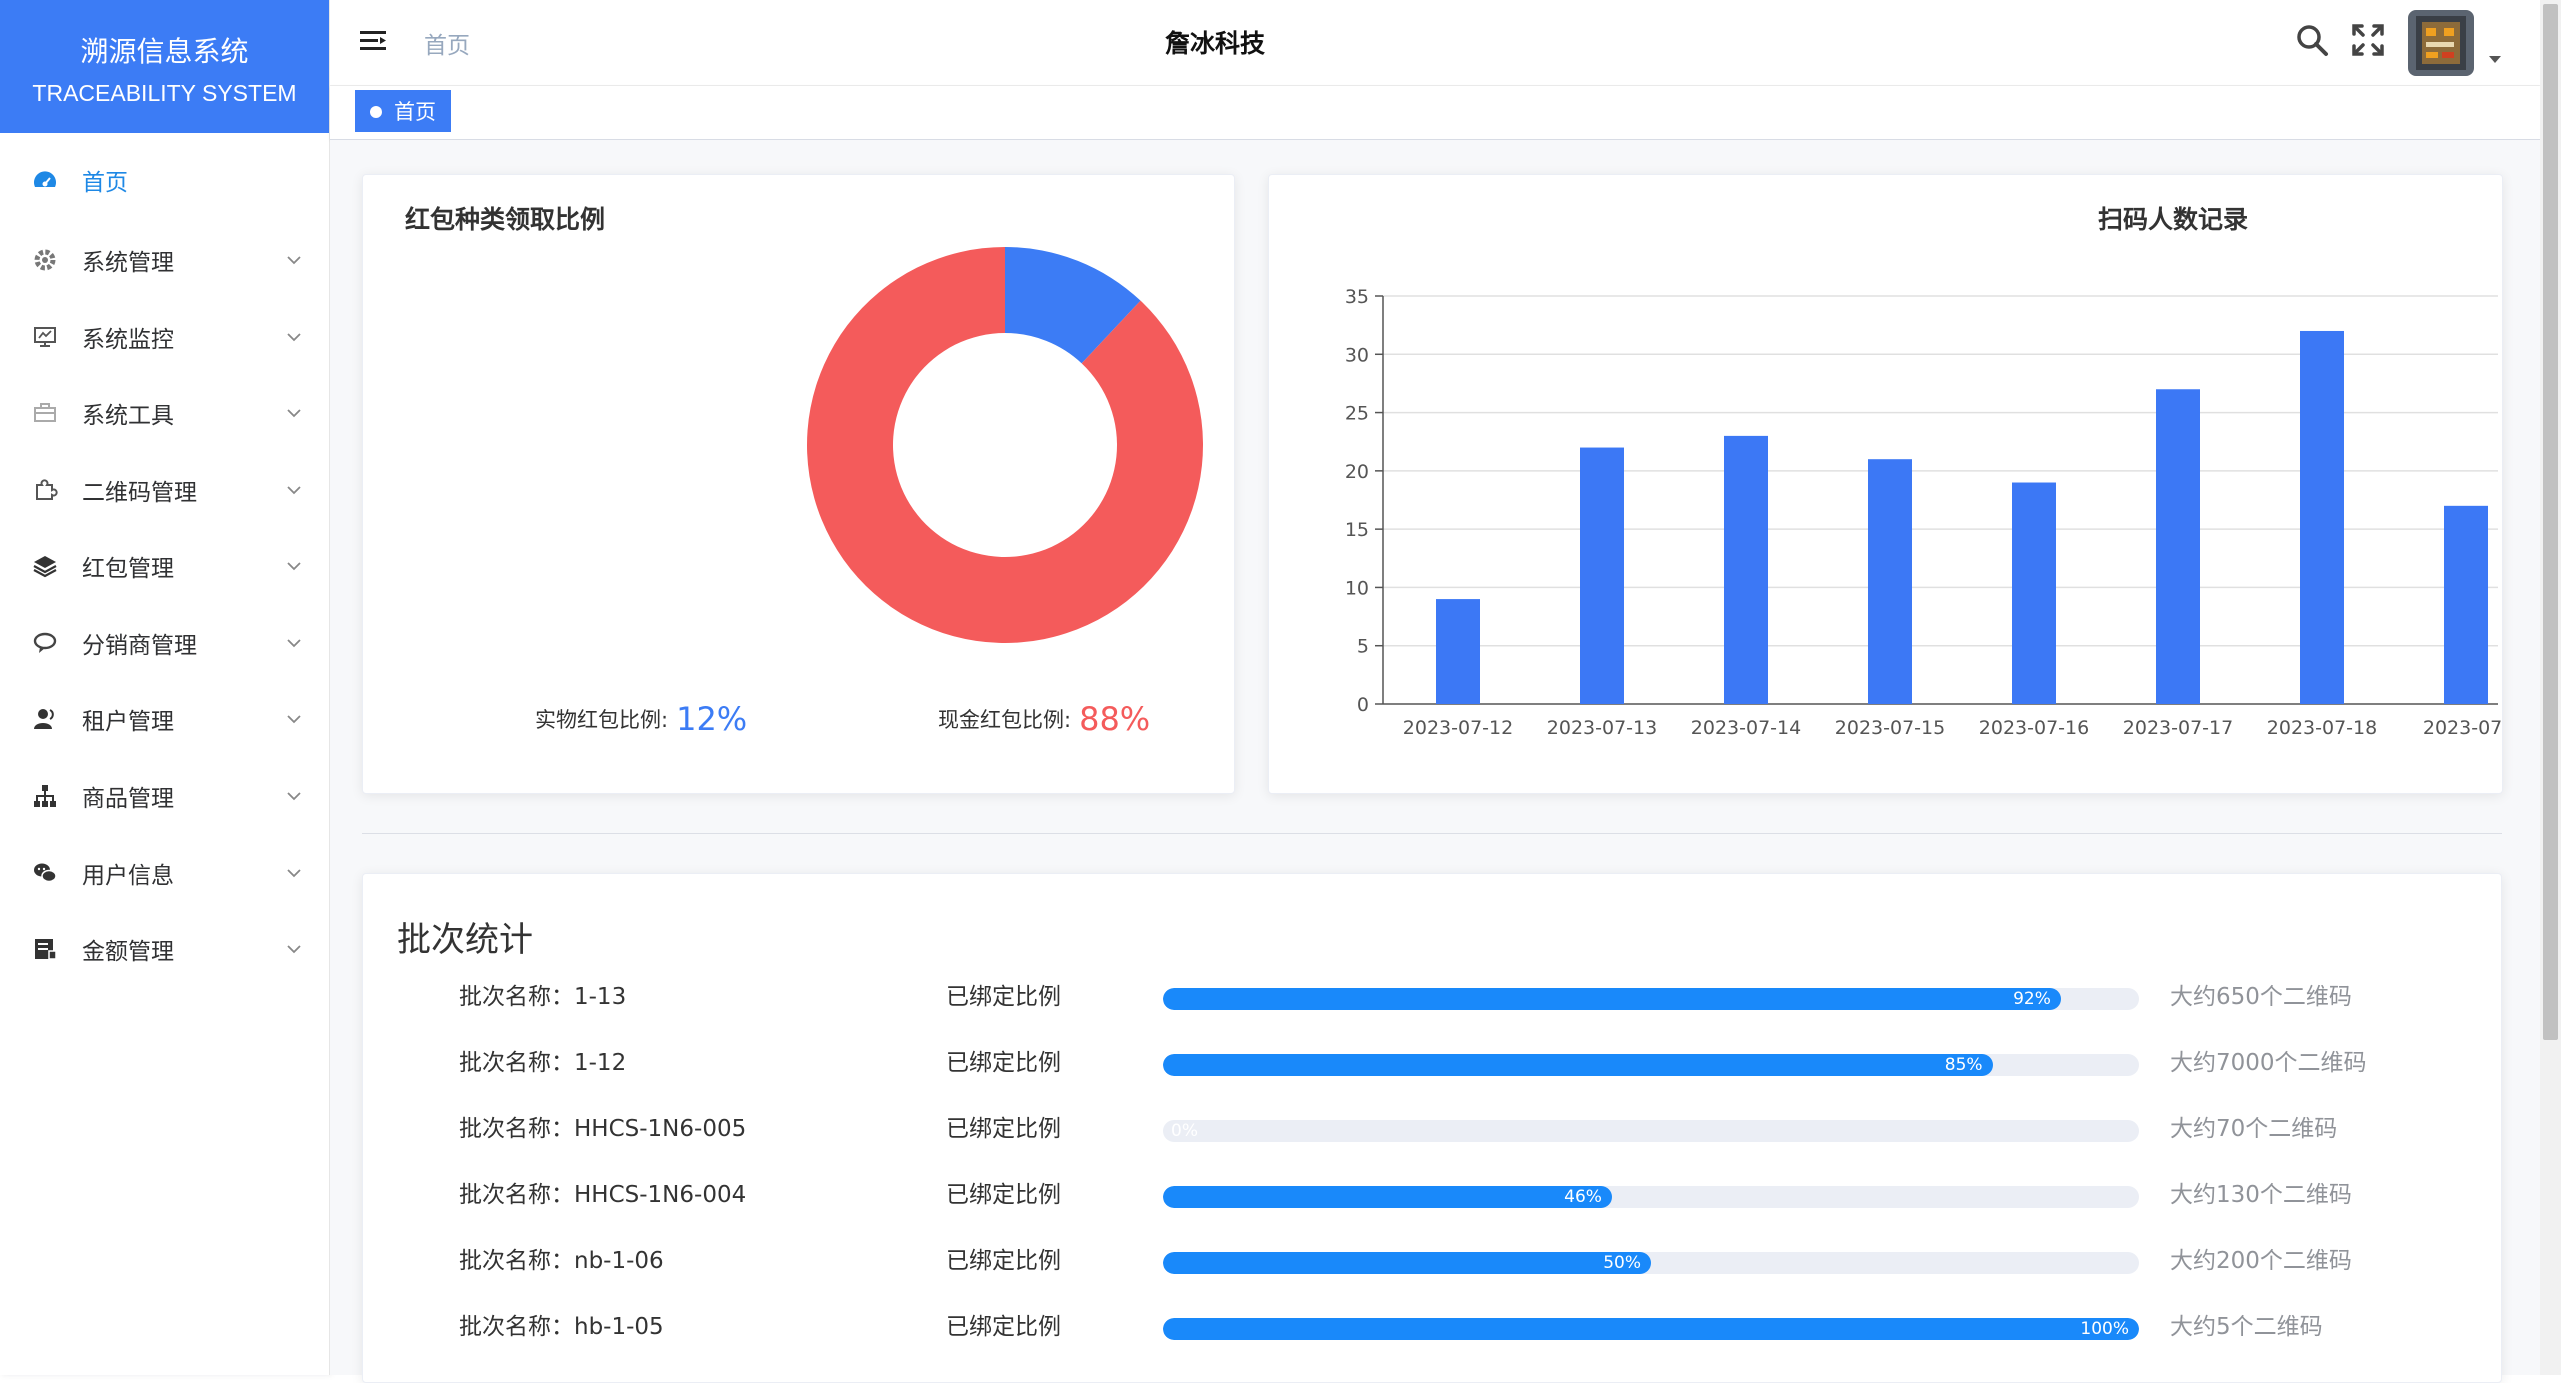 This screenshot has height=1383, width=2561. Describe the element at coordinates (139, 493) in the screenshot. I see `sidebar-item-label: 二维码管理` at that location.